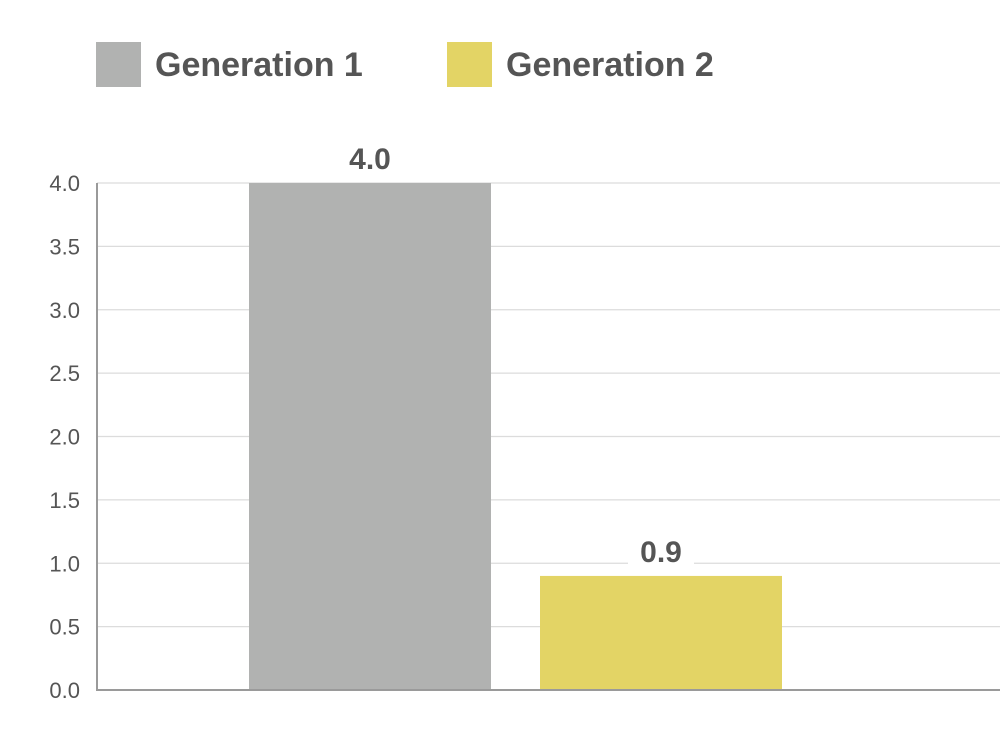 The height and width of the screenshot is (731, 1000). Describe the element at coordinates (64, 500) in the screenshot. I see `y-tick-label: 1.5` at that location.